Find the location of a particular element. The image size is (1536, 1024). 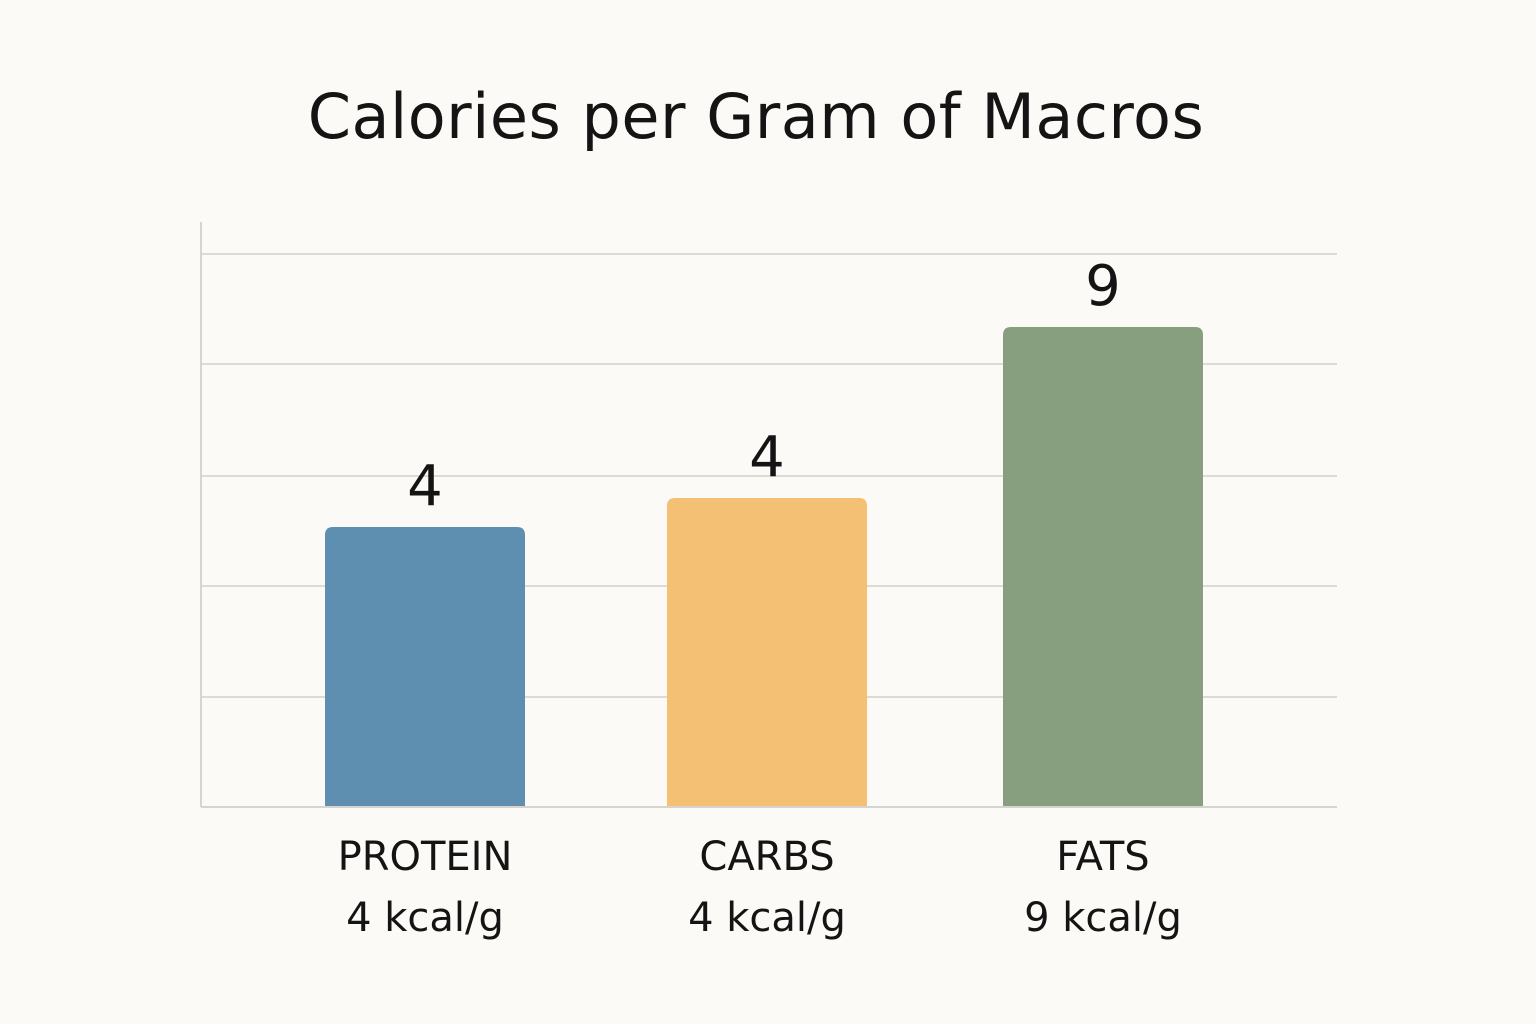

data-label-protein: 4 is located at coordinates (425, 486).